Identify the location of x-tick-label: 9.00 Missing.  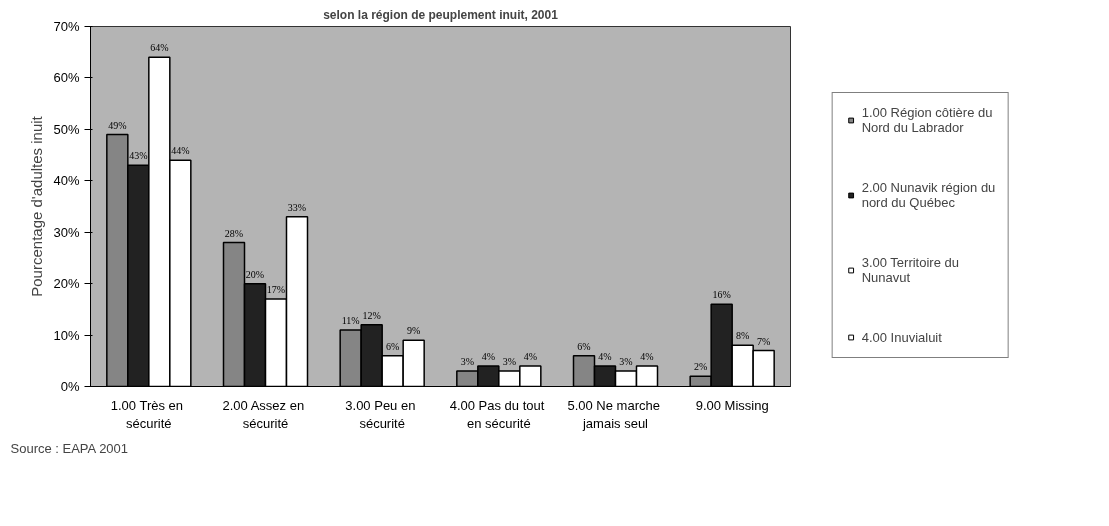
(732, 405).